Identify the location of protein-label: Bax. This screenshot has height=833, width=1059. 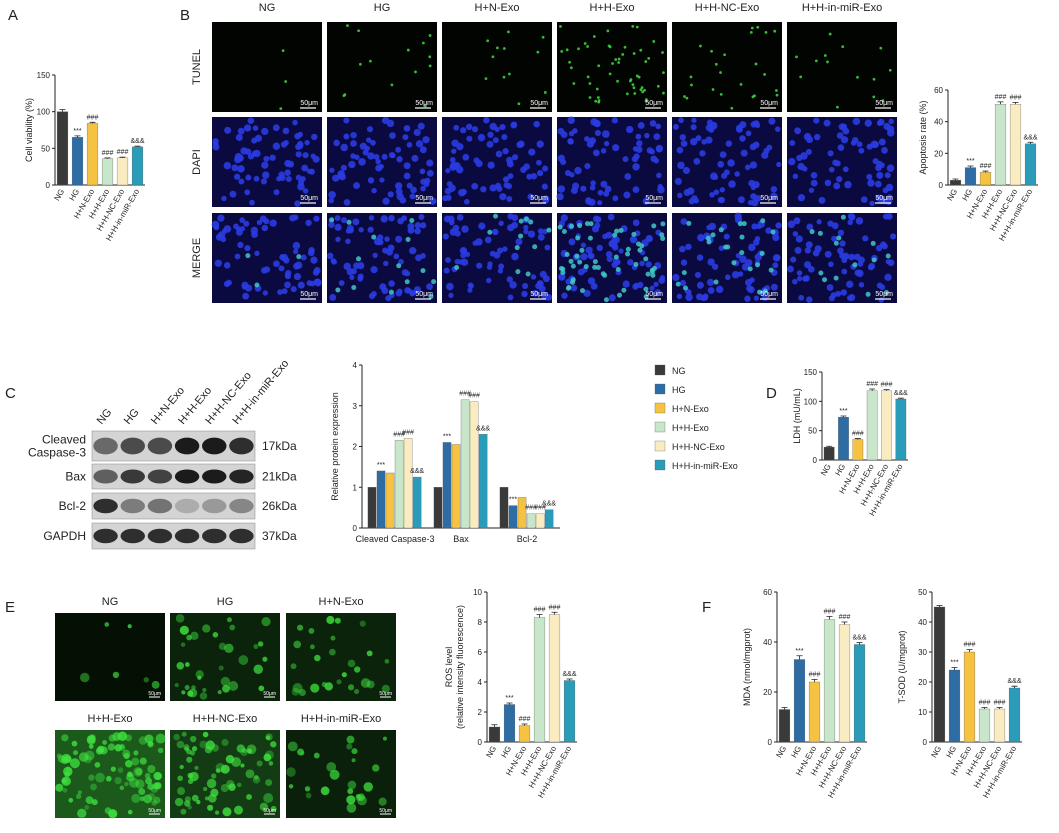
(75, 477).